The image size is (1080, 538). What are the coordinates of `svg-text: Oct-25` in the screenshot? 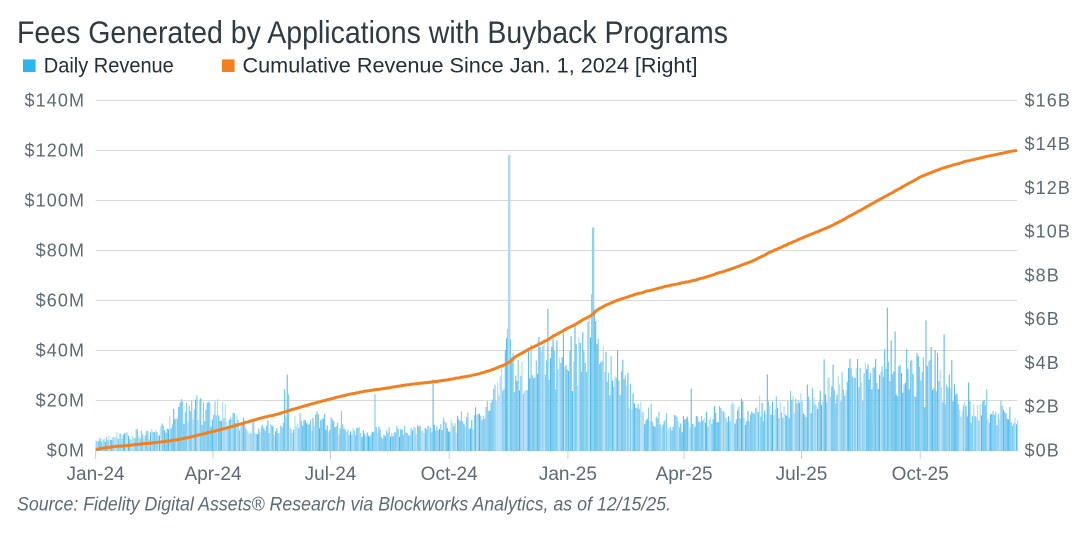 It's located at (920, 474).